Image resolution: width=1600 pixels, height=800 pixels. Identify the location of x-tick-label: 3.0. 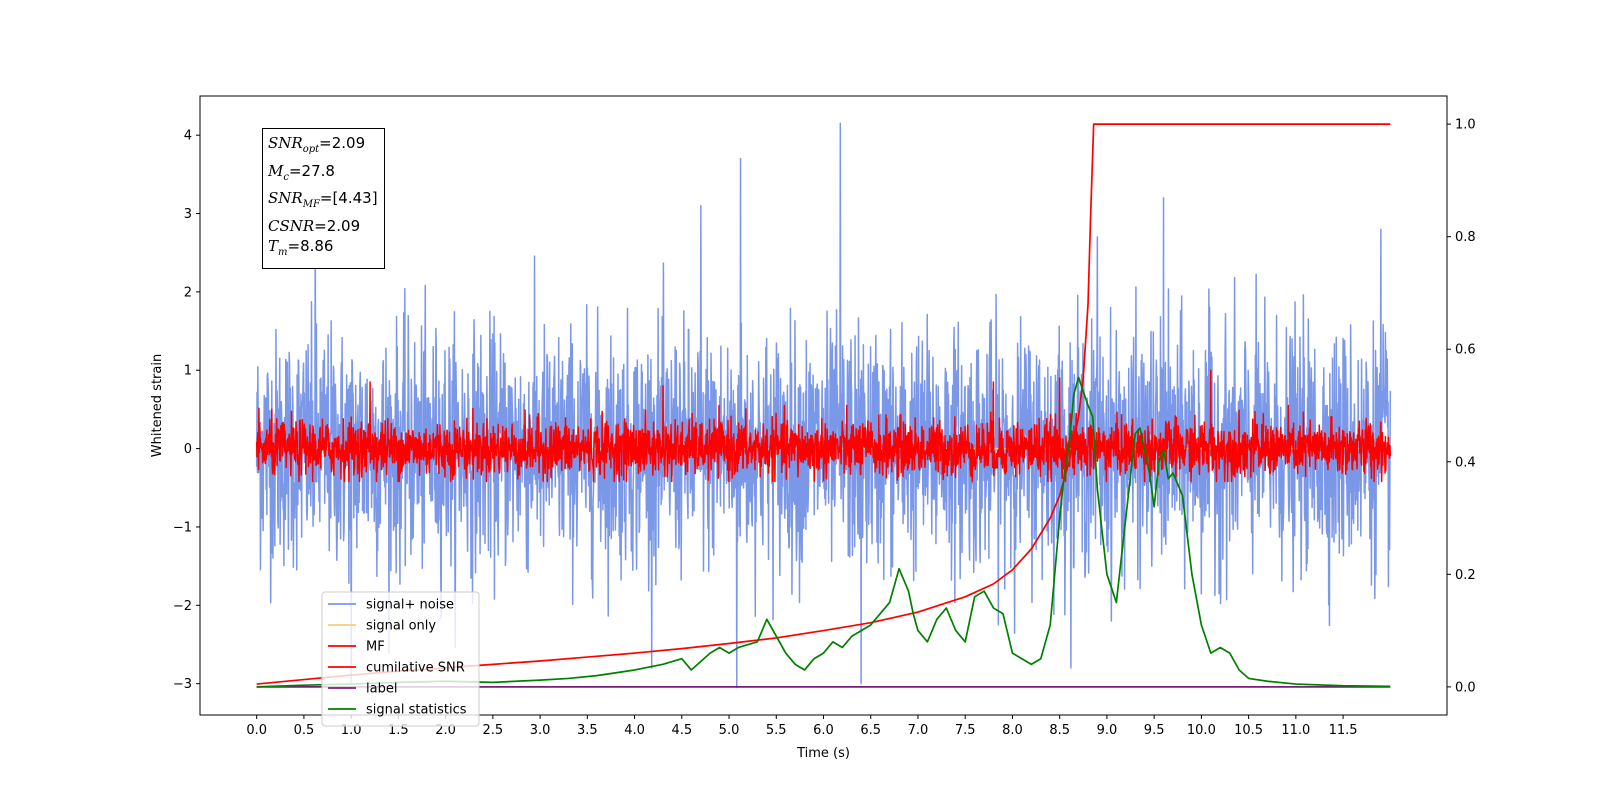
(540, 730).